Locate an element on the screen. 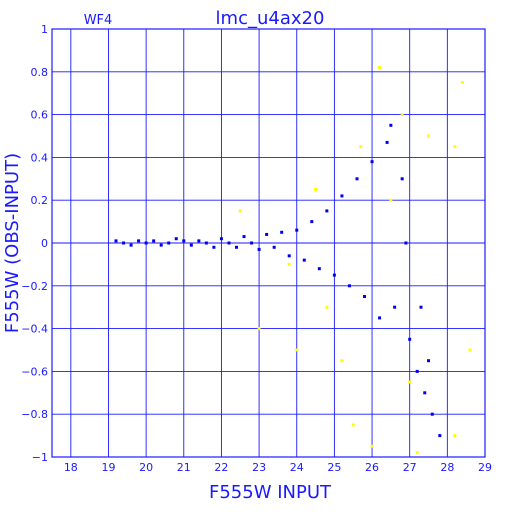 The height and width of the screenshot is (512, 512). y-tick-label: 1 is located at coordinates (44, 29).